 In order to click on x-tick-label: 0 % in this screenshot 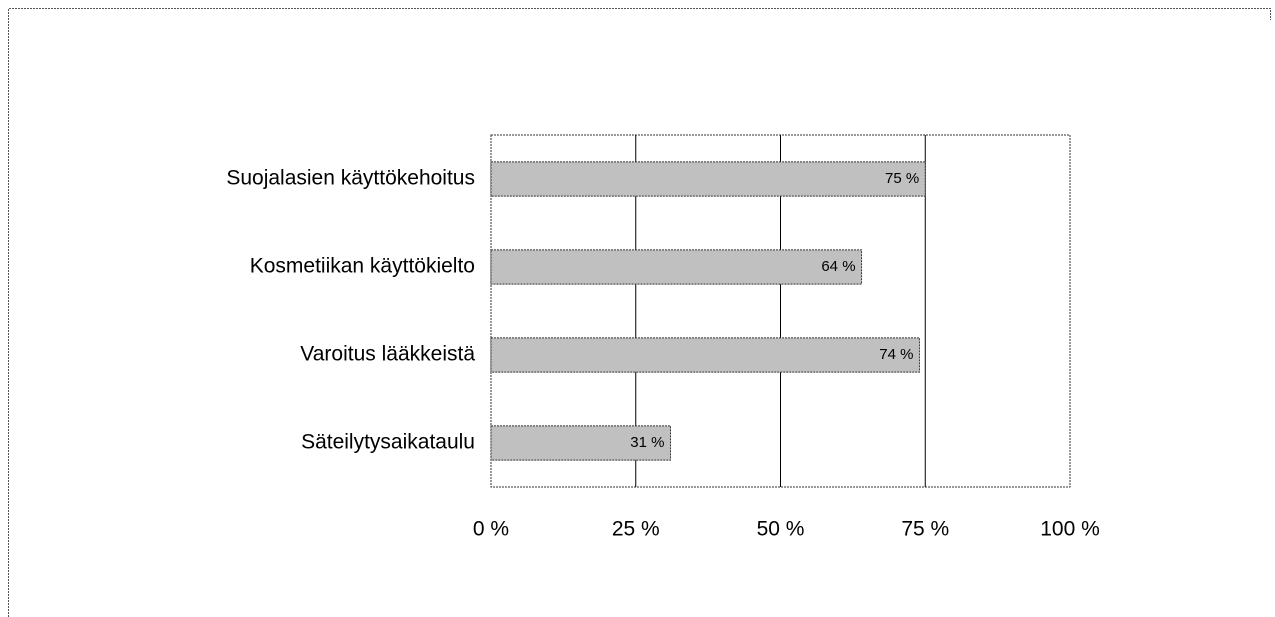, I will do `click(491, 529)`.